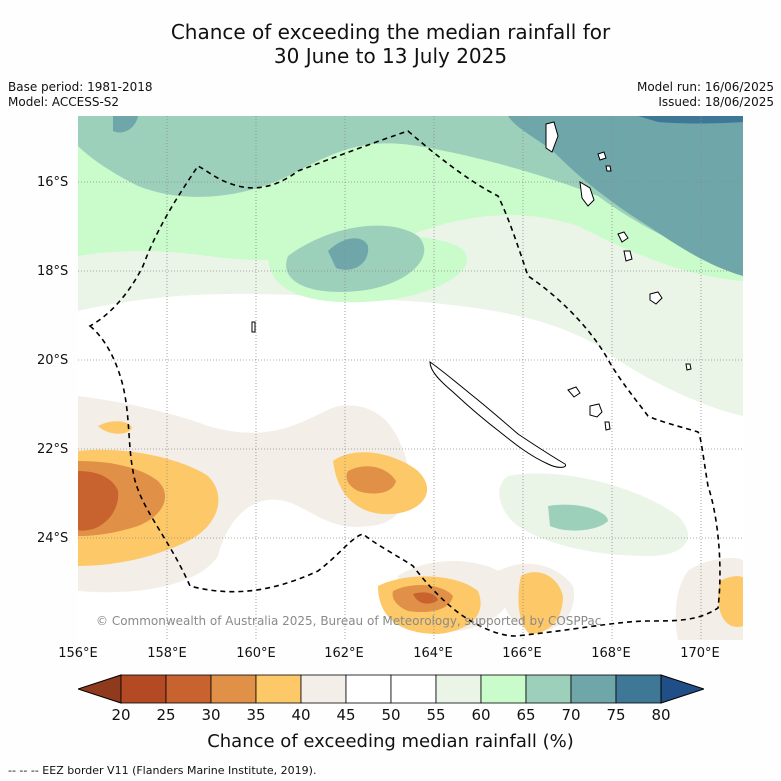 The image size is (781, 781). Describe the element at coordinates (80, 87) in the screenshot. I see `base-period: Base period: 1981-2018` at that location.